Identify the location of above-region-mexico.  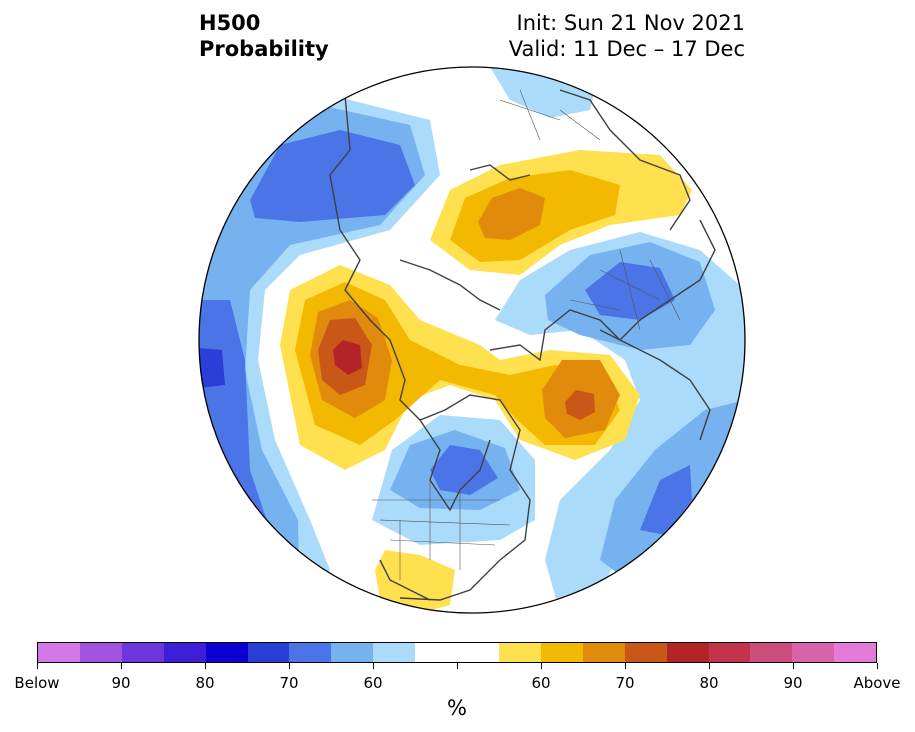
(415, 581).